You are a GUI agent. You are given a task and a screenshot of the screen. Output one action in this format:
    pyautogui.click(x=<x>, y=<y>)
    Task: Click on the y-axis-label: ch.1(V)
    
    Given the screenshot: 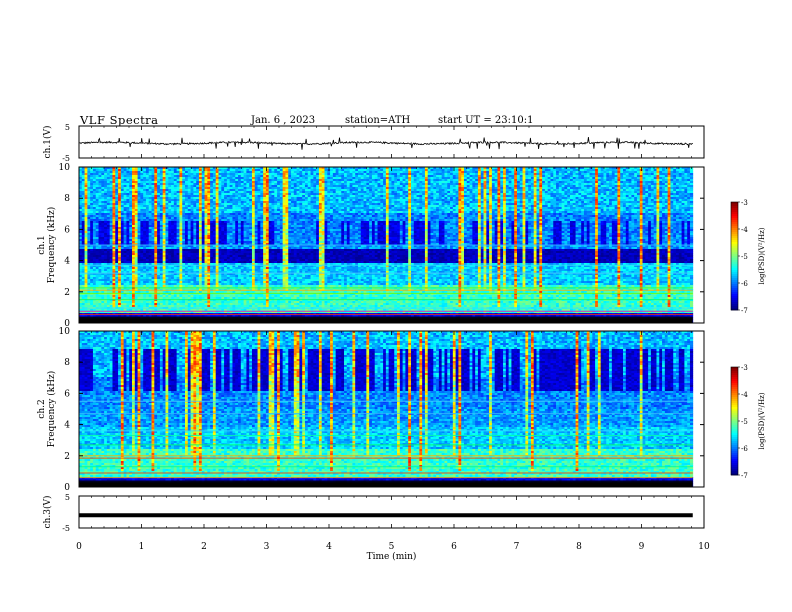 What is the action you would take?
    pyautogui.click(x=47, y=142)
    